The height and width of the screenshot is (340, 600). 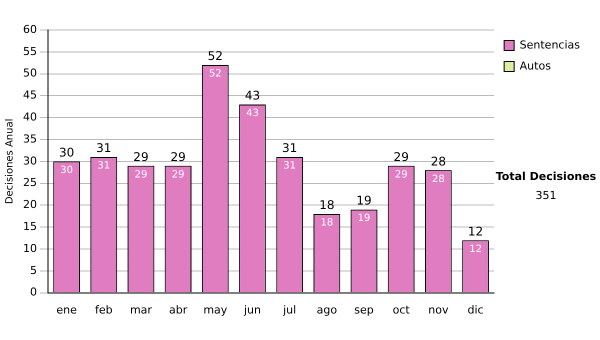 I want to click on total-label: 12, so click(x=476, y=231).